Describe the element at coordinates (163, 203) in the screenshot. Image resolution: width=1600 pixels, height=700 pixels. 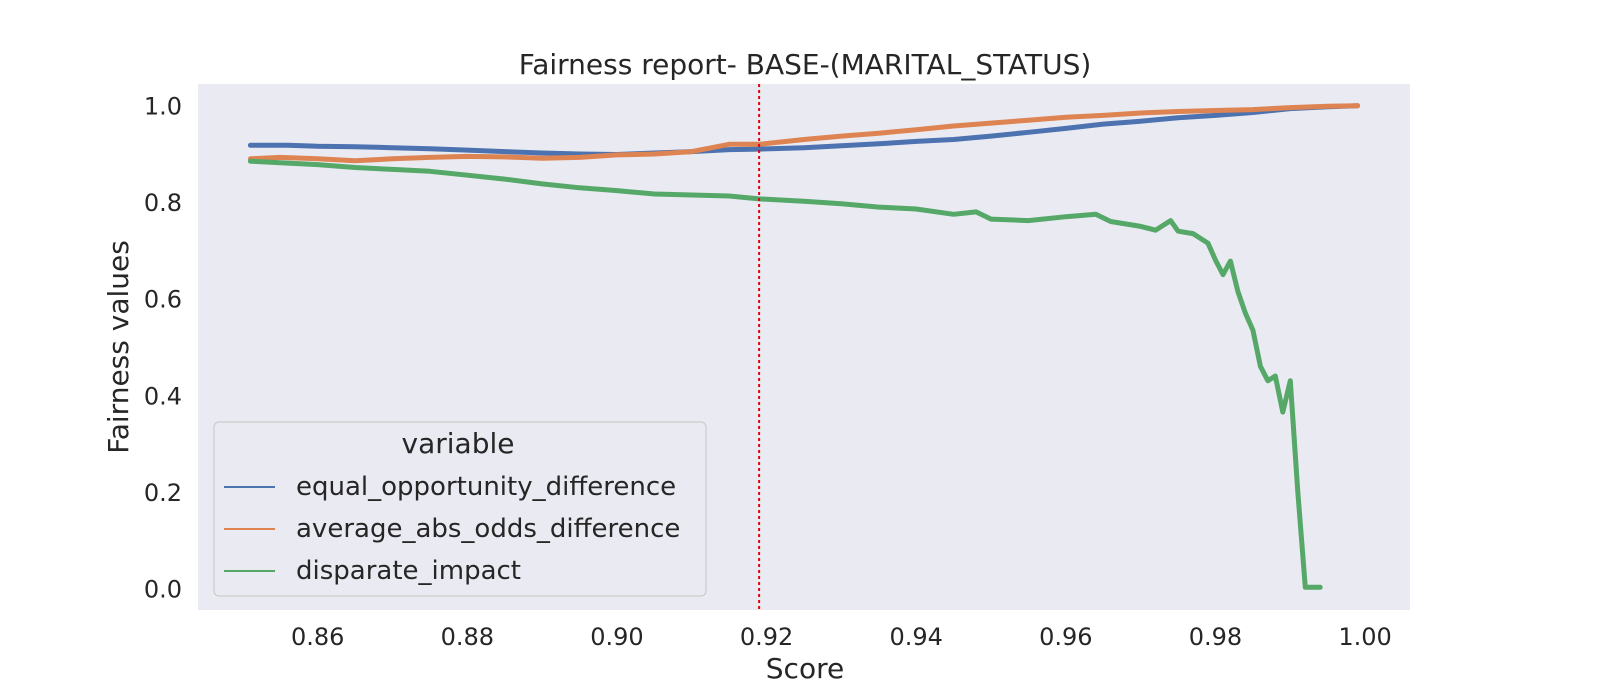
I see `y-tick-label: 0.8` at that location.